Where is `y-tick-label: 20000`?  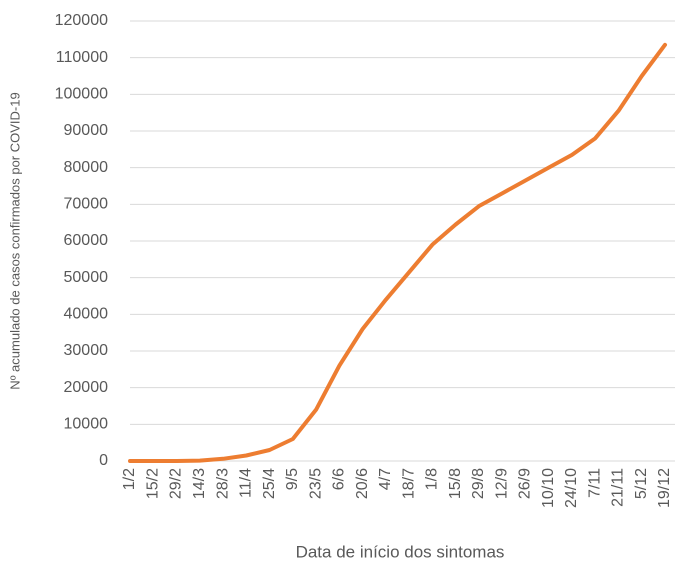
y-tick-label: 20000 is located at coordinates (86, 387).